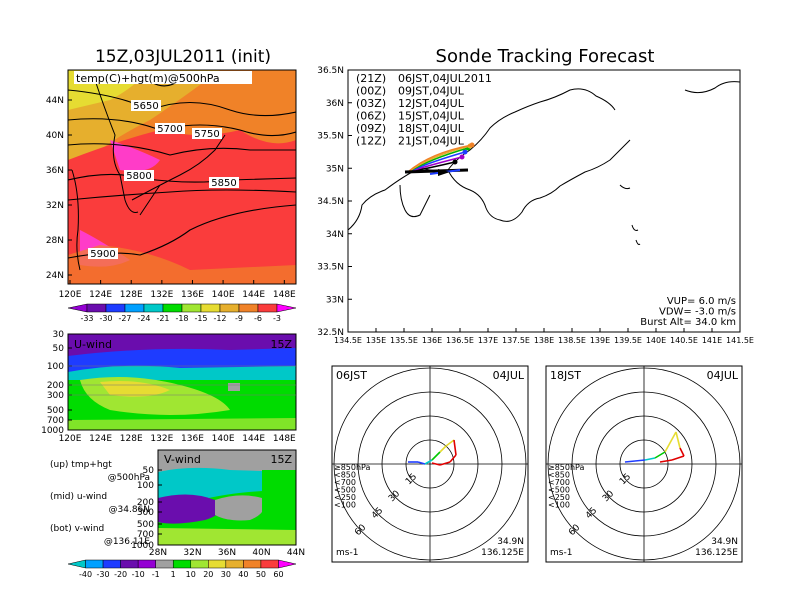 The height and width of the screenshot is (612, 792). What do you see at coordinates (335, 169) in the screenshot?
I see `lat-tick-label: 35N` at bounding box center [335, 169].